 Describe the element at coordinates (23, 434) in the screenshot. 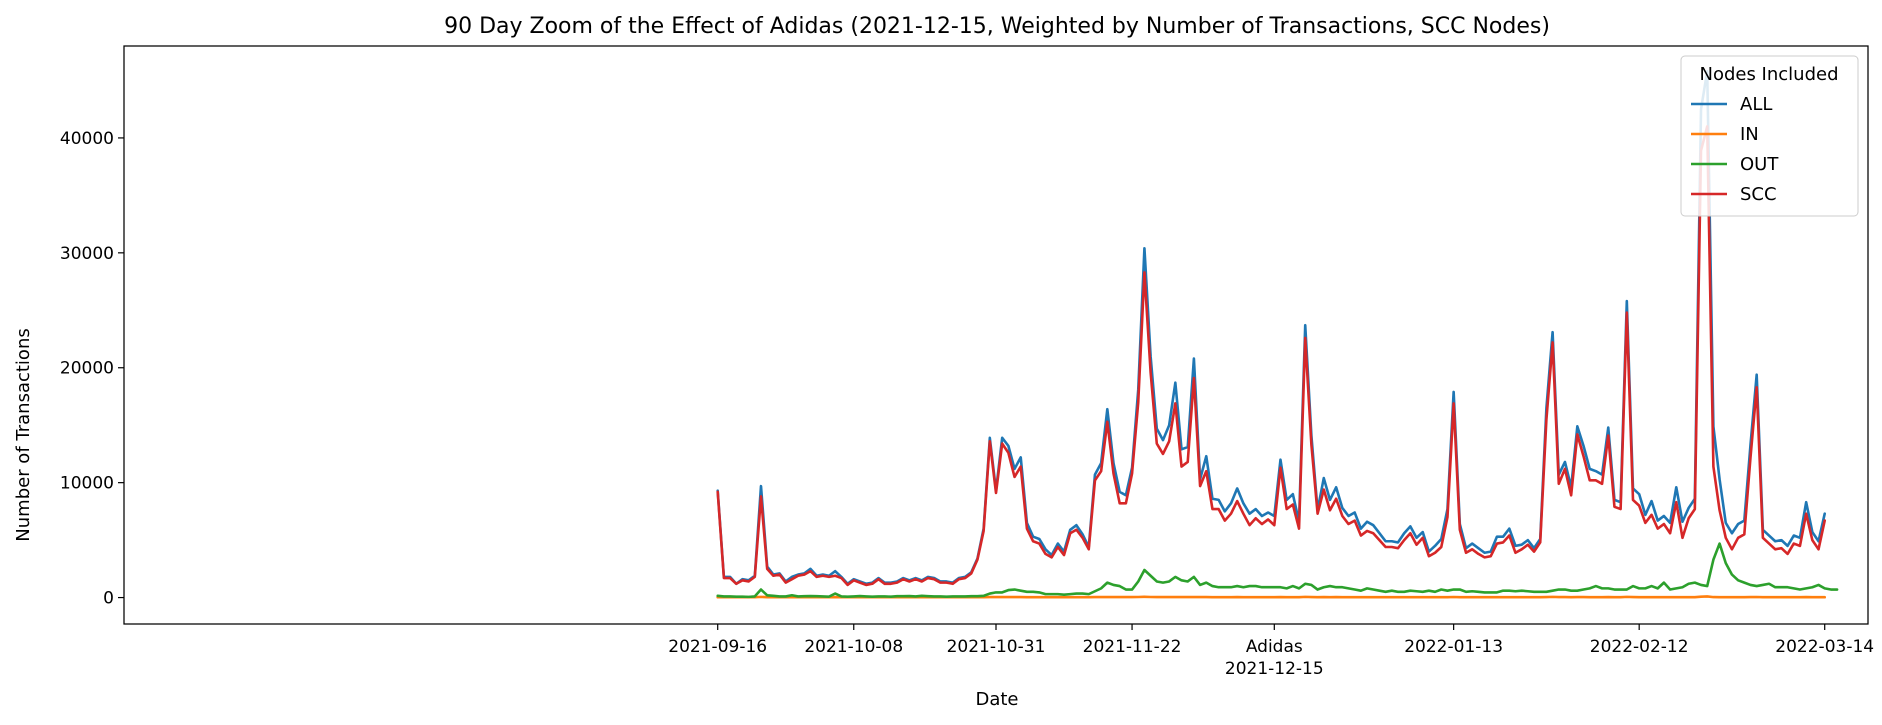

I see `y-axis-title: Number of Transactions` at that location.